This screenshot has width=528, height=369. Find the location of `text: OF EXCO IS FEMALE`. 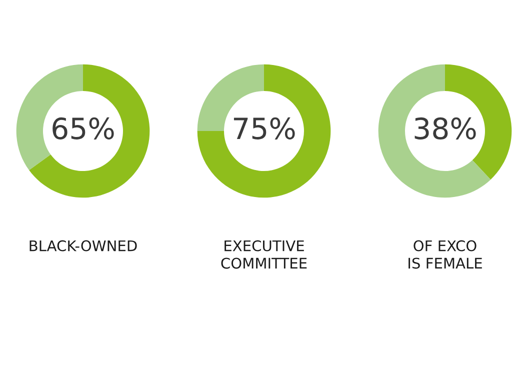

text: OF EXCO IS FEMALE is located at coordinates (445, 254).